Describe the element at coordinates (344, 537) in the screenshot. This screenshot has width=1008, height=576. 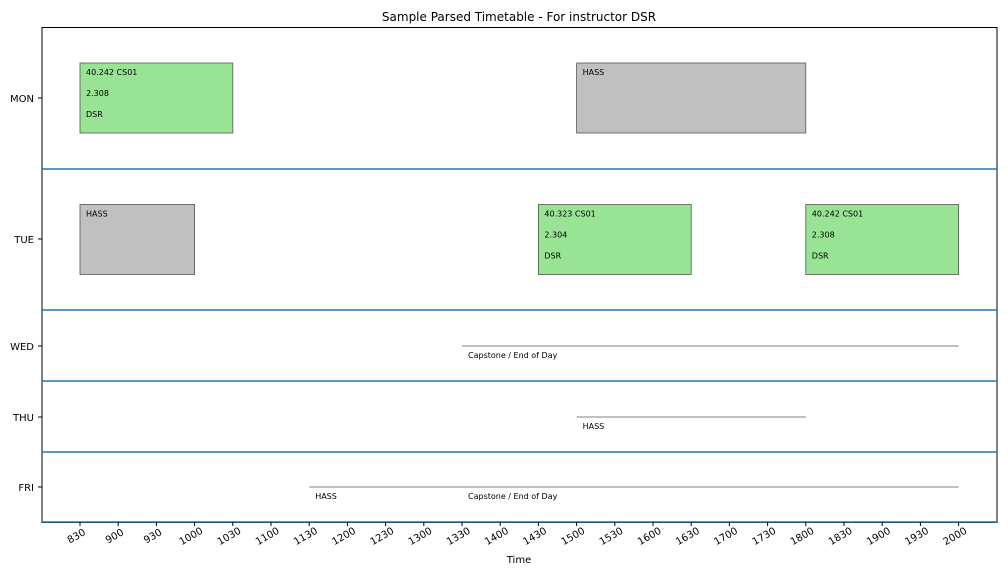
I see `time-tick-label: 1200` at that location.